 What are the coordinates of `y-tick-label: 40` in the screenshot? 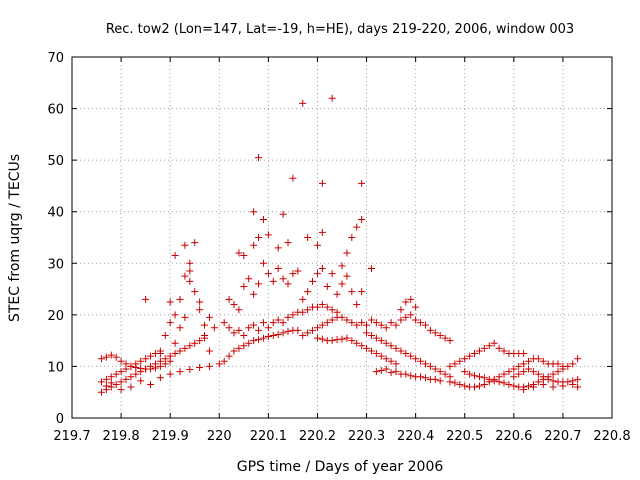 It's located at (55, 213).